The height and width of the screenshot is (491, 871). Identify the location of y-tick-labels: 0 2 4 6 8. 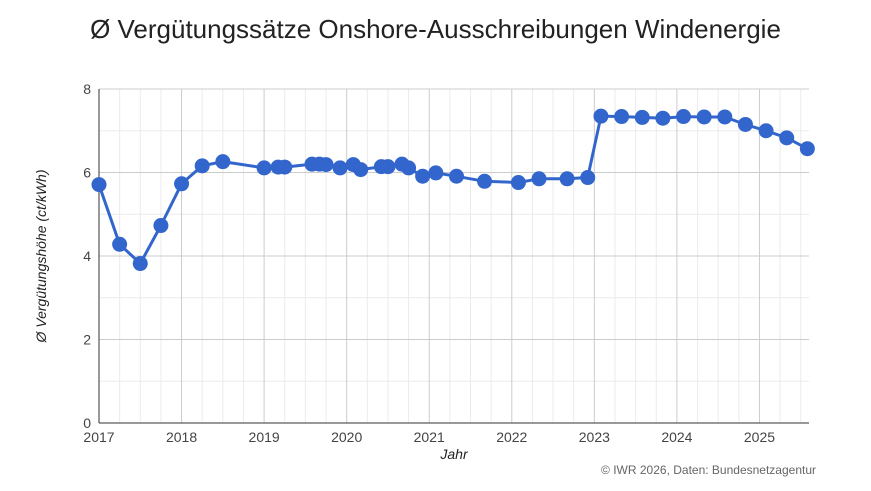
(87, 256).